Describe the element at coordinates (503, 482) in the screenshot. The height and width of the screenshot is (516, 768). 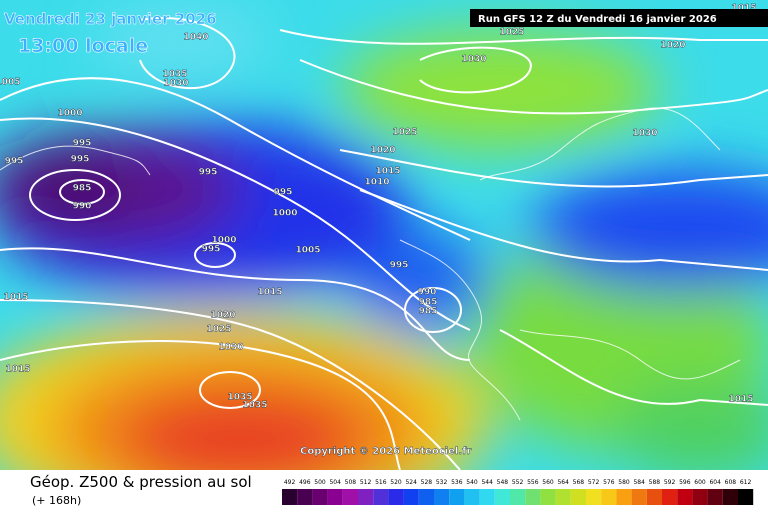
I see `legend-value: 548` at that location.